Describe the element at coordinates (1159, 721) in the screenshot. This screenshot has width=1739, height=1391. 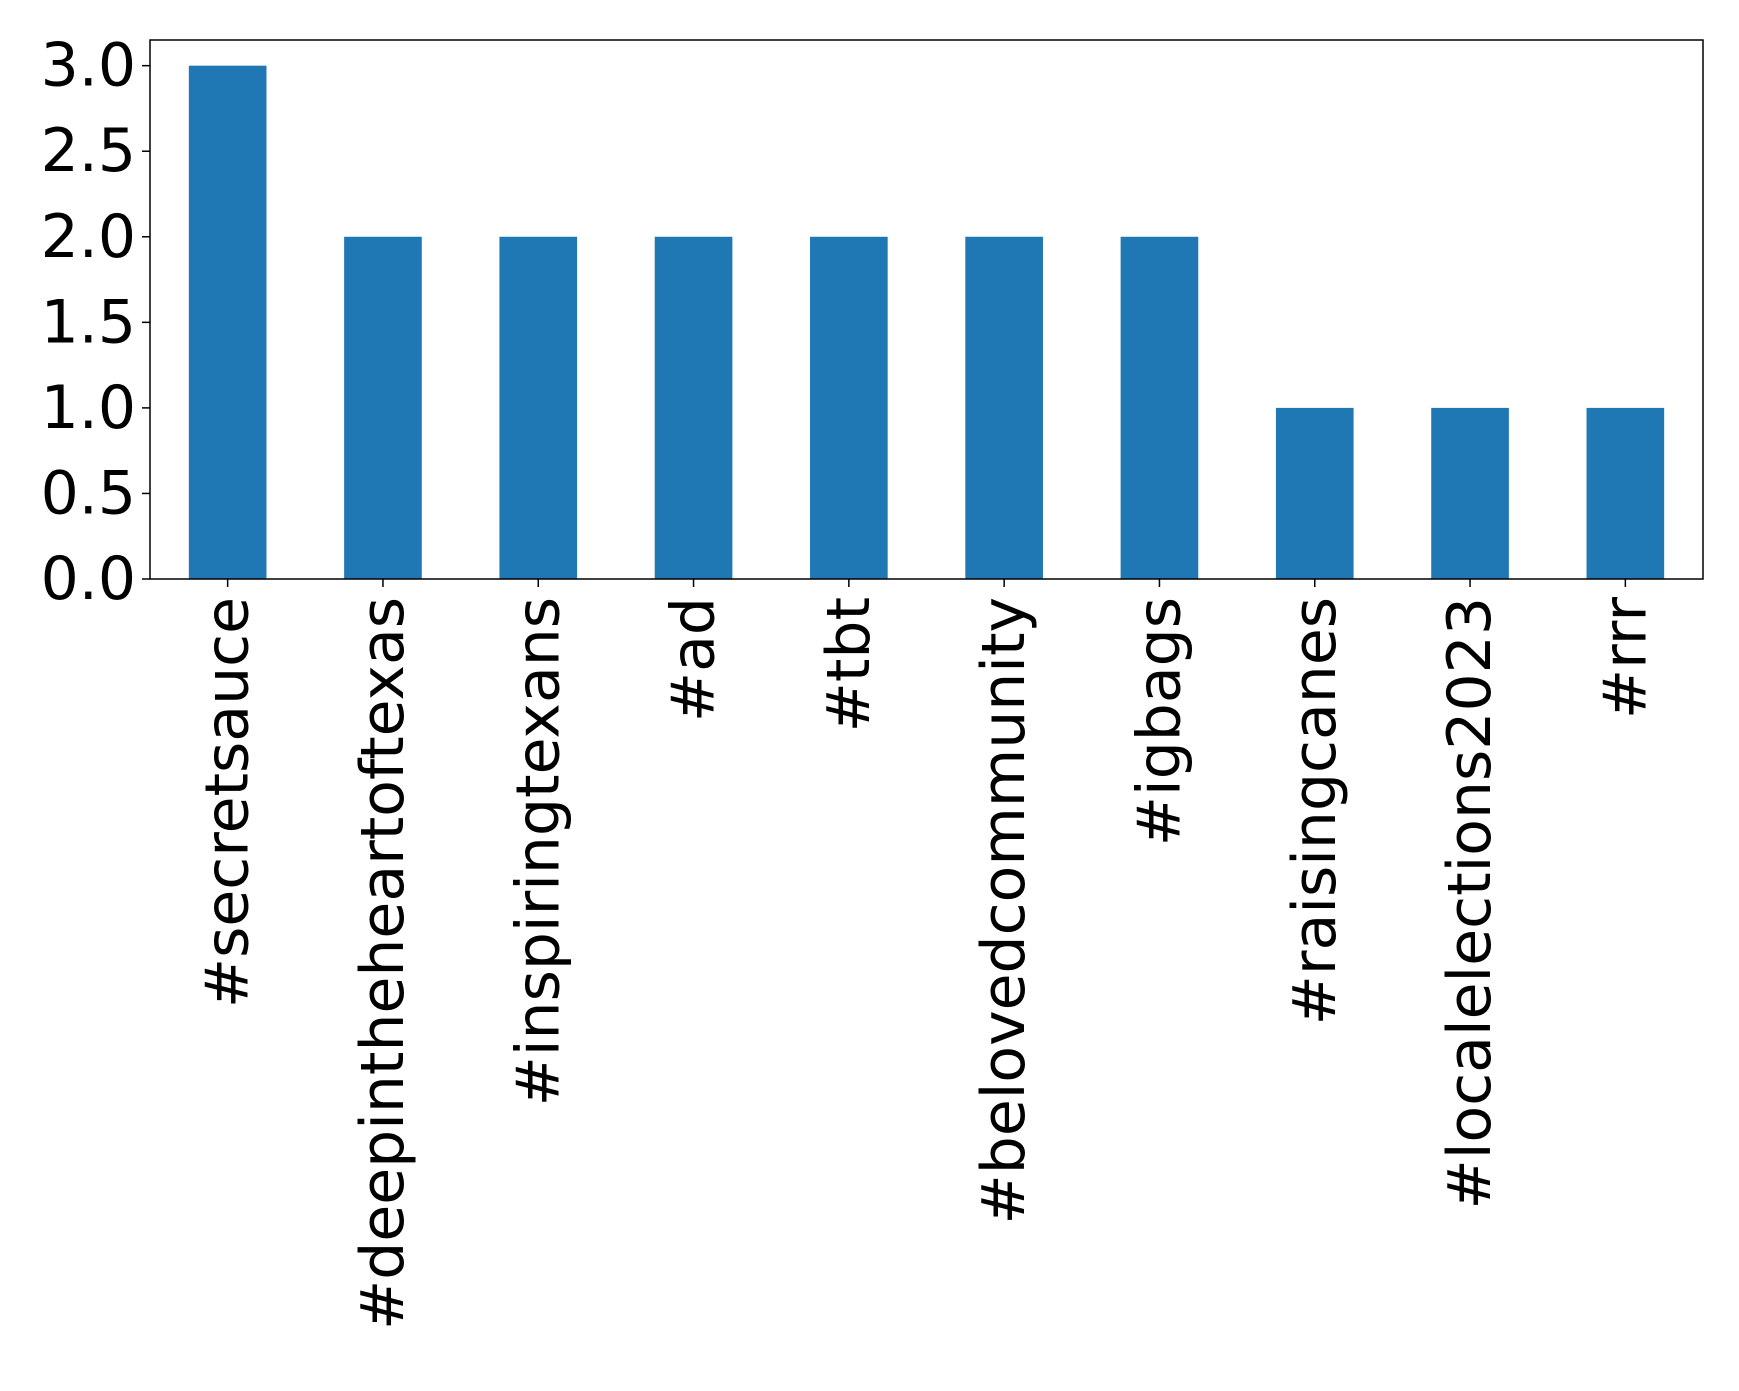
I see `x-tick-label: #igbags` at that location.